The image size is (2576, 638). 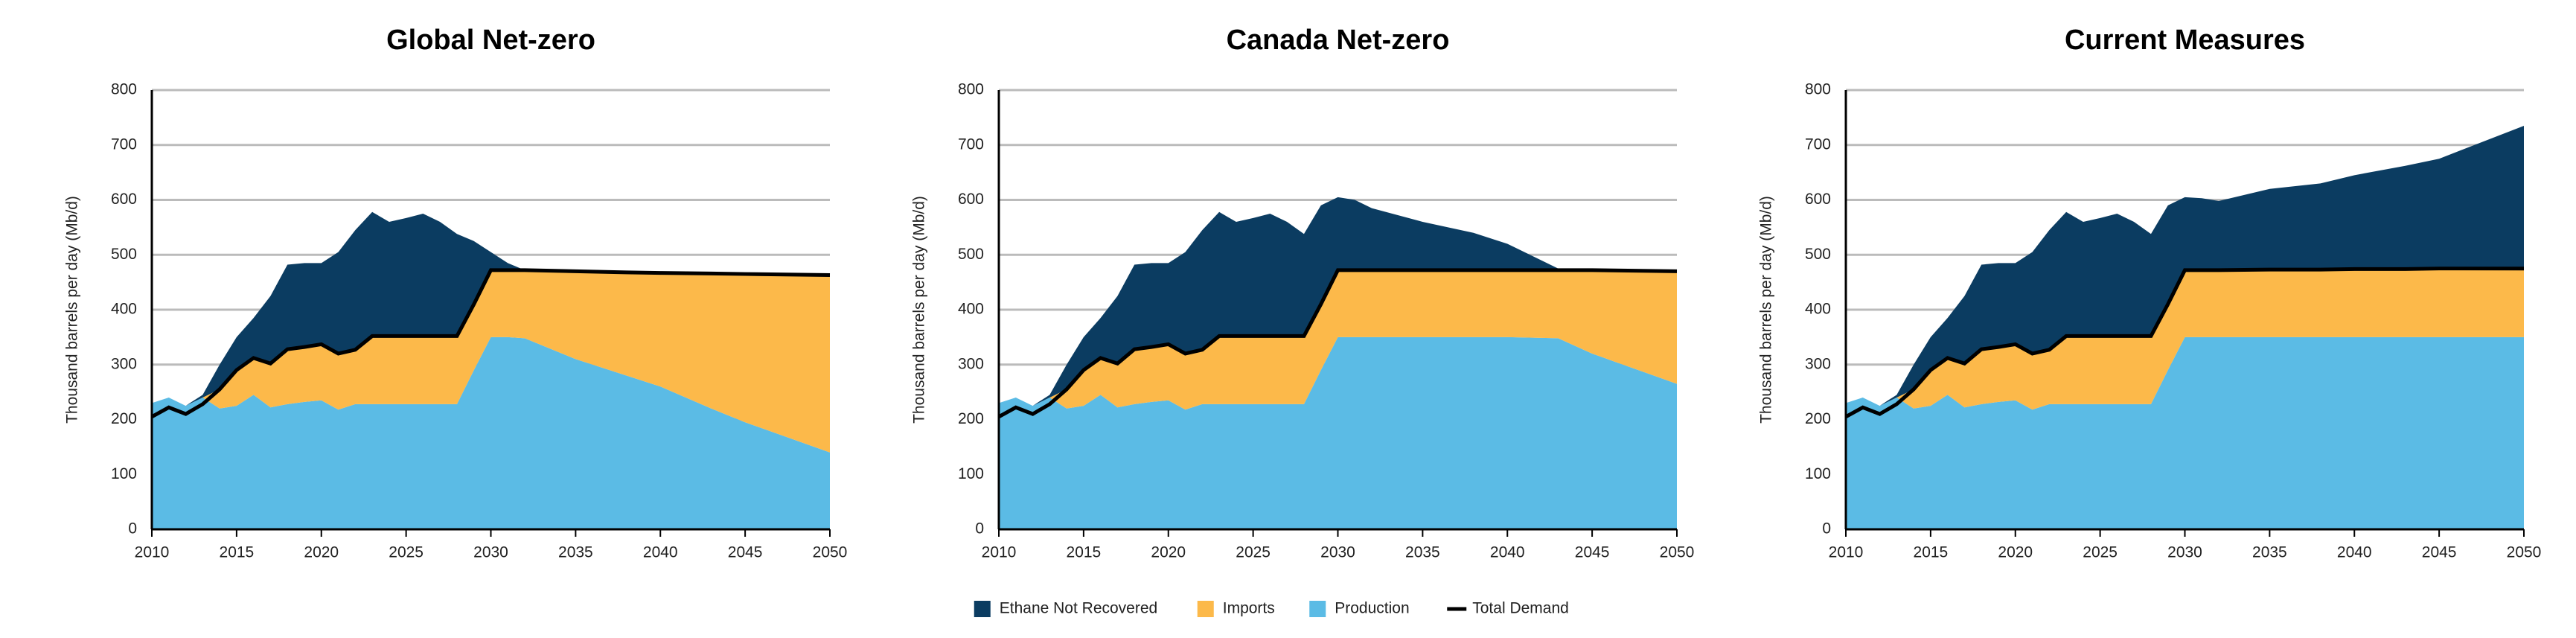 I want to click on chart-title: Global Net-zero, so click(x=490, y=40).